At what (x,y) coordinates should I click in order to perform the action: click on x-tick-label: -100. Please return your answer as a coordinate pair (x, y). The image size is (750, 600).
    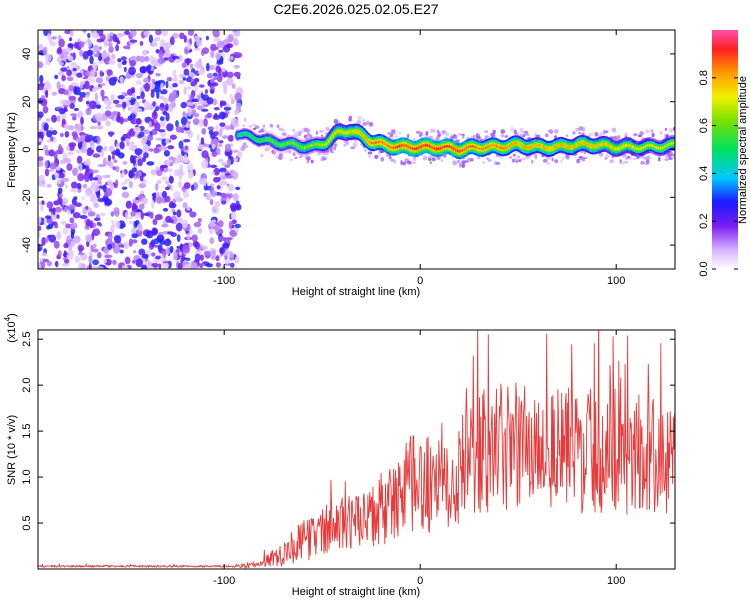
    Looking at the image, I should click on (224, 581).